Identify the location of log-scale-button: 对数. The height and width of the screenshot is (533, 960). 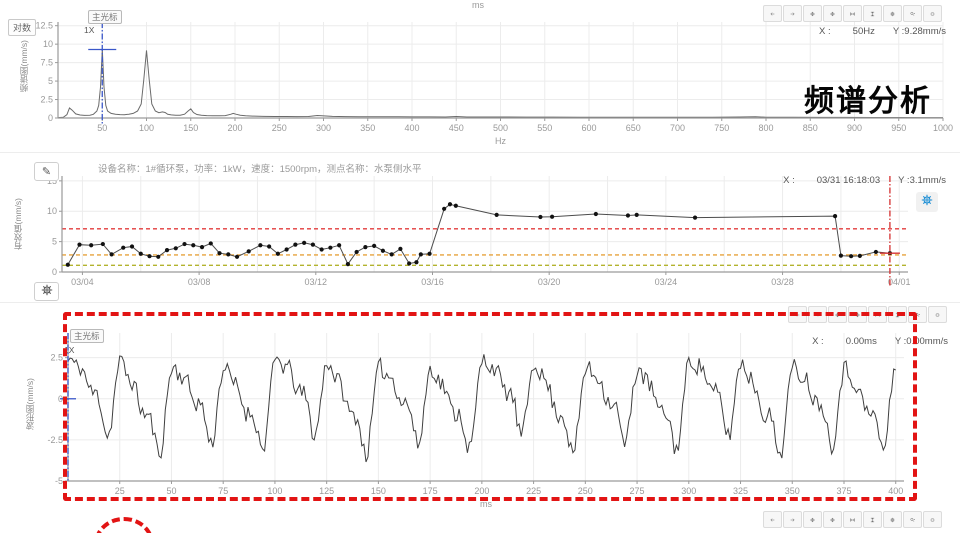
(22, 27).